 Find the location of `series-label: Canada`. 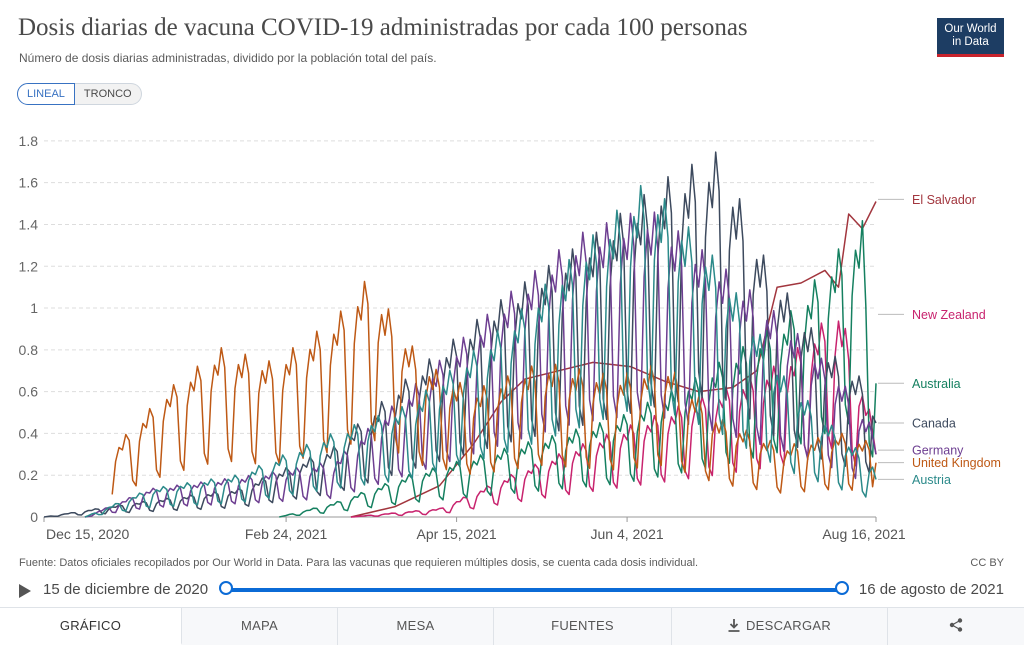

series-label: Canada is located at coordinates (934, 423).